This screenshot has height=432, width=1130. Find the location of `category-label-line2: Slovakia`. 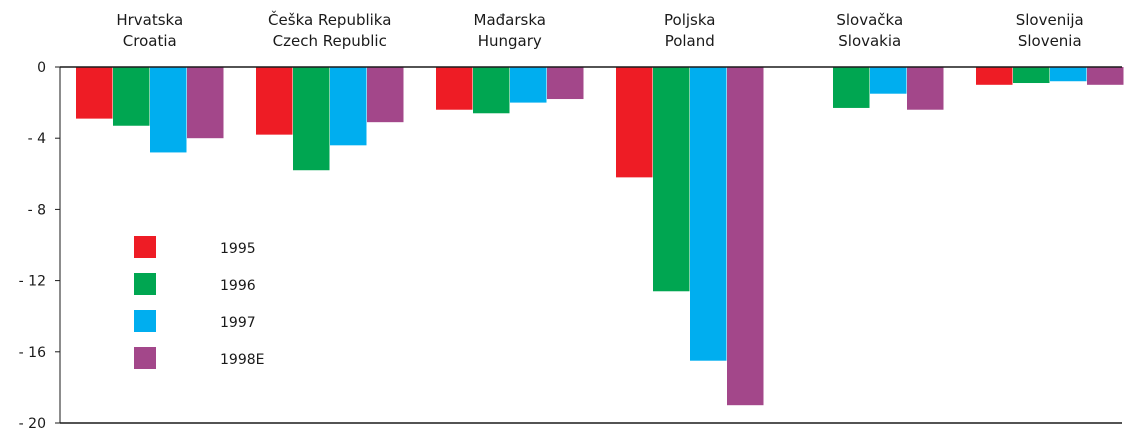

category-label-line2: Slovakia is located at coordinates (869, 41).